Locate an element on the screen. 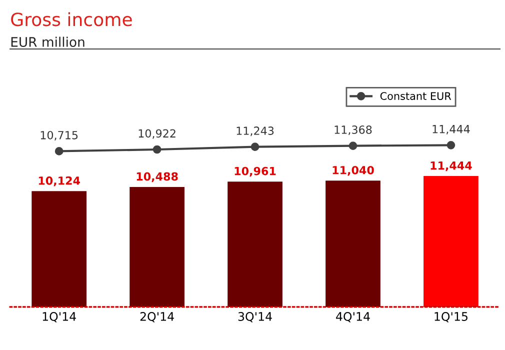  chart-subtitle: EUR million is located at coordinates (47, 41).